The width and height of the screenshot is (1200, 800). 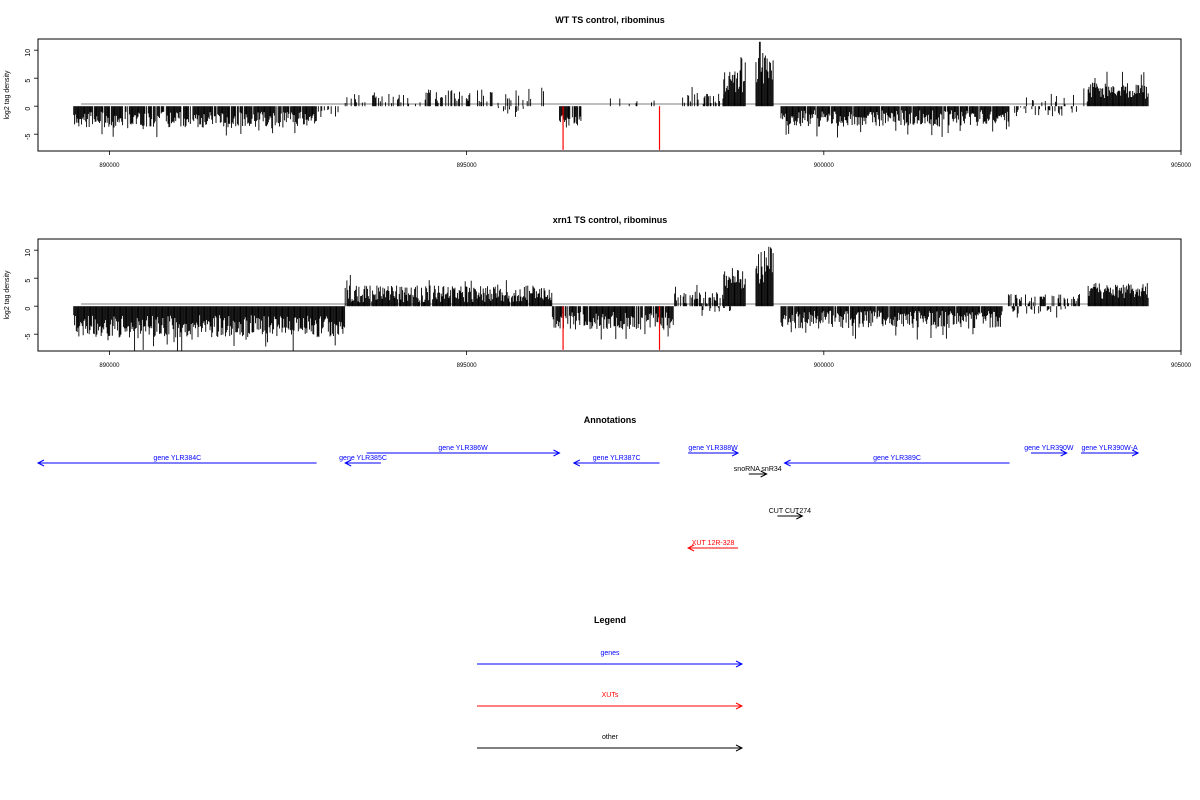 What do you see at coordinates (363, 458) in the screenshot?
I see `annotation-label: gene YLR385C` at bounding box center [363, 458].